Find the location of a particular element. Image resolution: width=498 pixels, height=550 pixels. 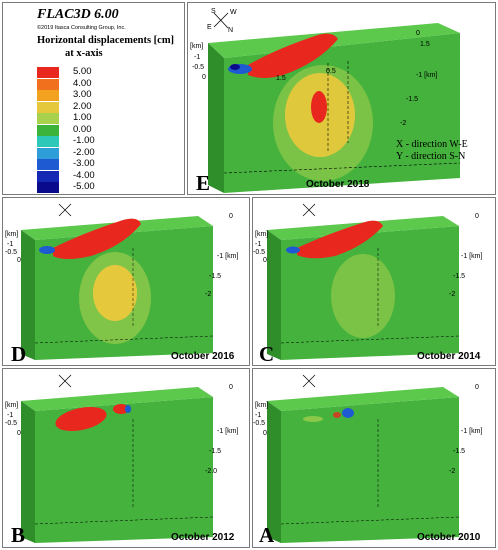

legend-label: 5.00 is located at coordinates (82, 71).